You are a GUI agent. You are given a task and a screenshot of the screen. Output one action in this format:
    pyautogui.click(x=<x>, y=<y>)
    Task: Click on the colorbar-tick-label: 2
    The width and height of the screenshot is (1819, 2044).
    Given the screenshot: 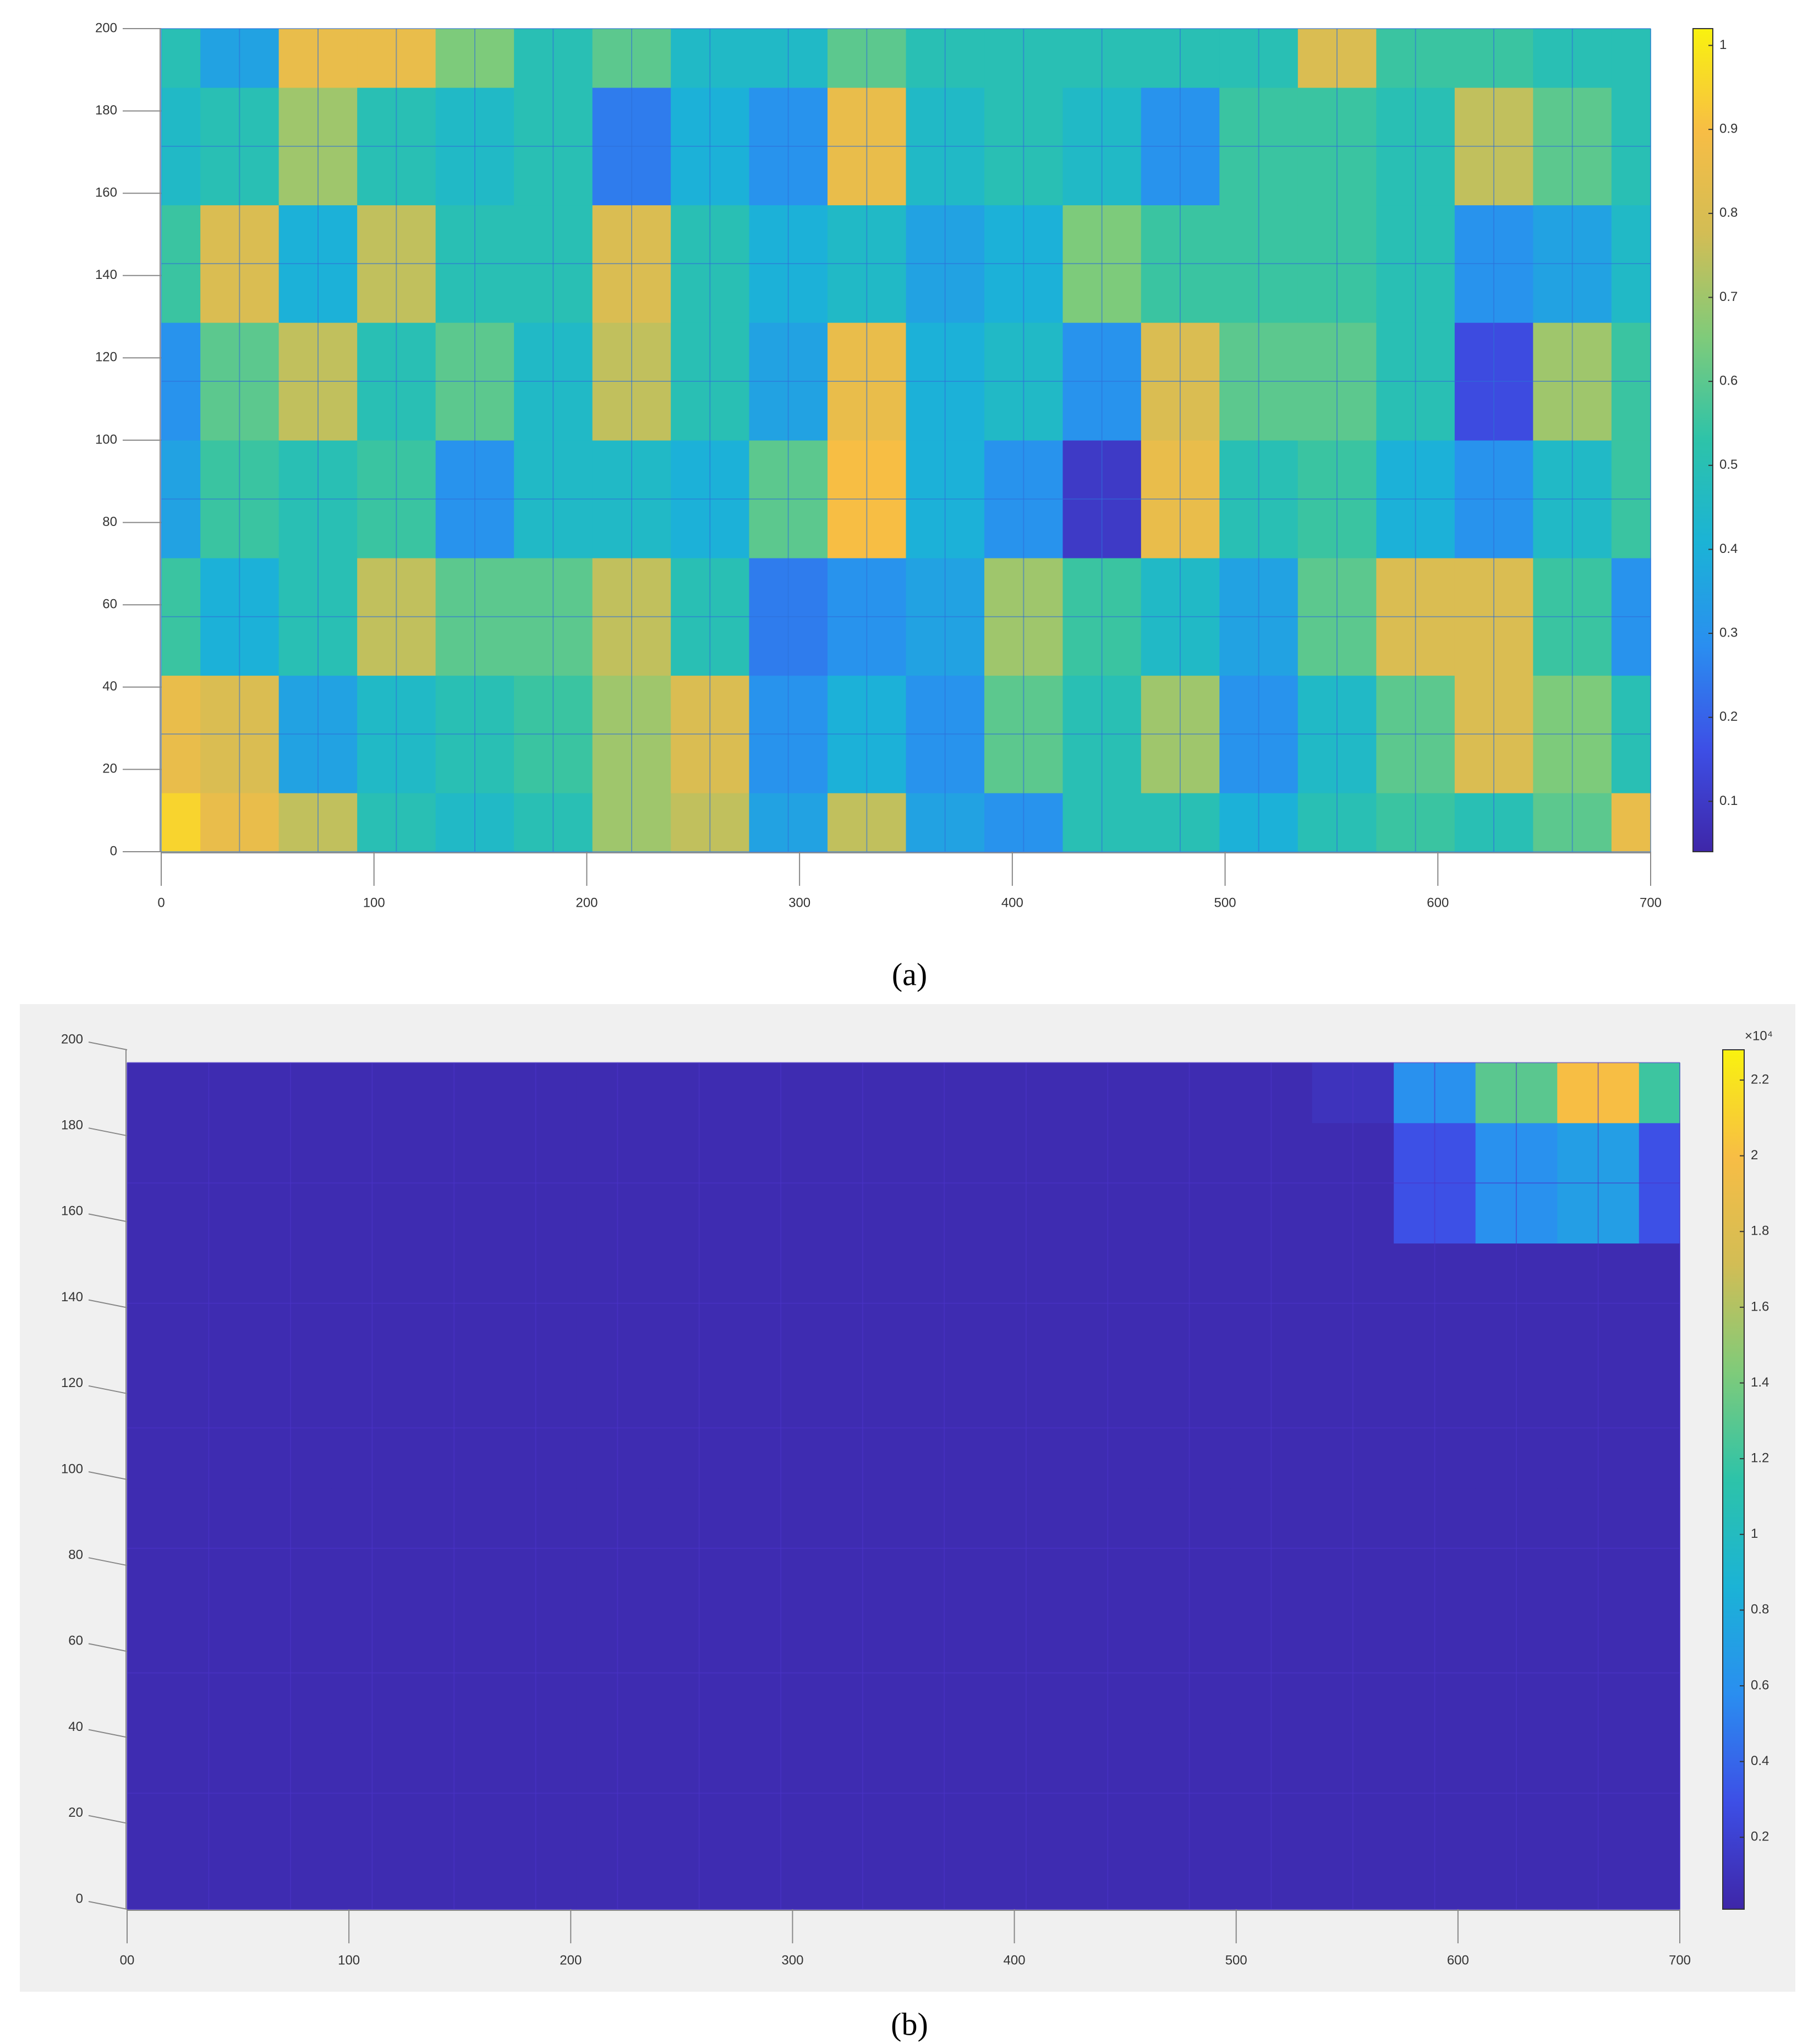 What is the action you would take?
    pyautogui.click(x=1754, y=1156)
    